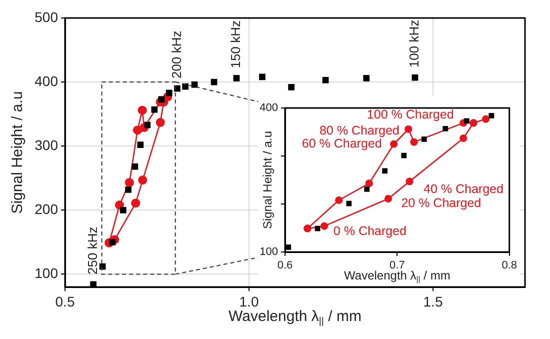 The image size is (550, 339). I want to click on annotation: 0 % Charged, so click(369, 231).